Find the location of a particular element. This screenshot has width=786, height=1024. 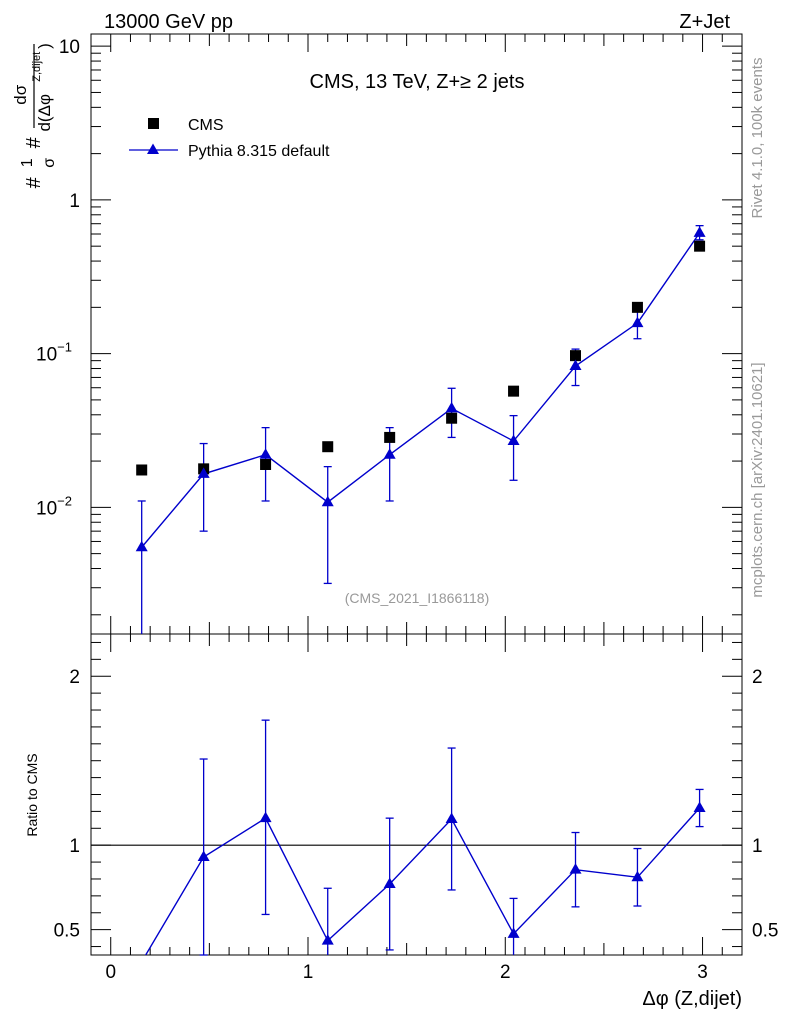

legend-cms-marker is located at coordinates (153, 123).